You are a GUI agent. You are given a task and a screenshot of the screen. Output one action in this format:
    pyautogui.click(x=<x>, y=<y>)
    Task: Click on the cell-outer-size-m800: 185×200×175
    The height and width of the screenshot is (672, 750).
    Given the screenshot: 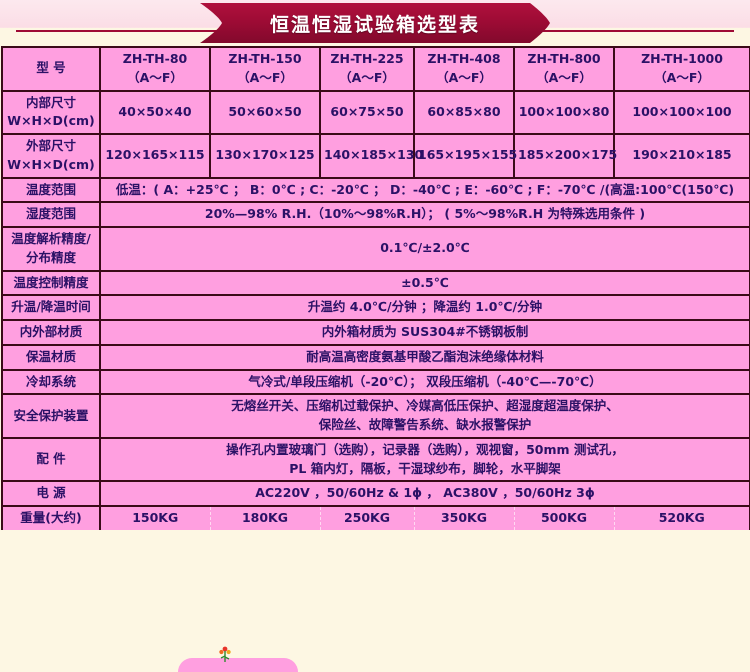 What is the action you would take?
    pyautogui.click(x=565, y=156)
    